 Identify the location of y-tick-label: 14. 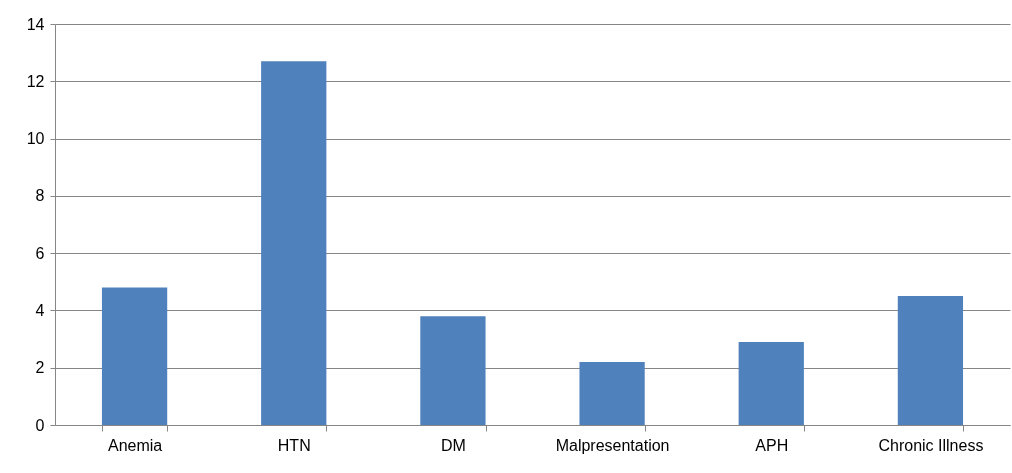
(35, 24).